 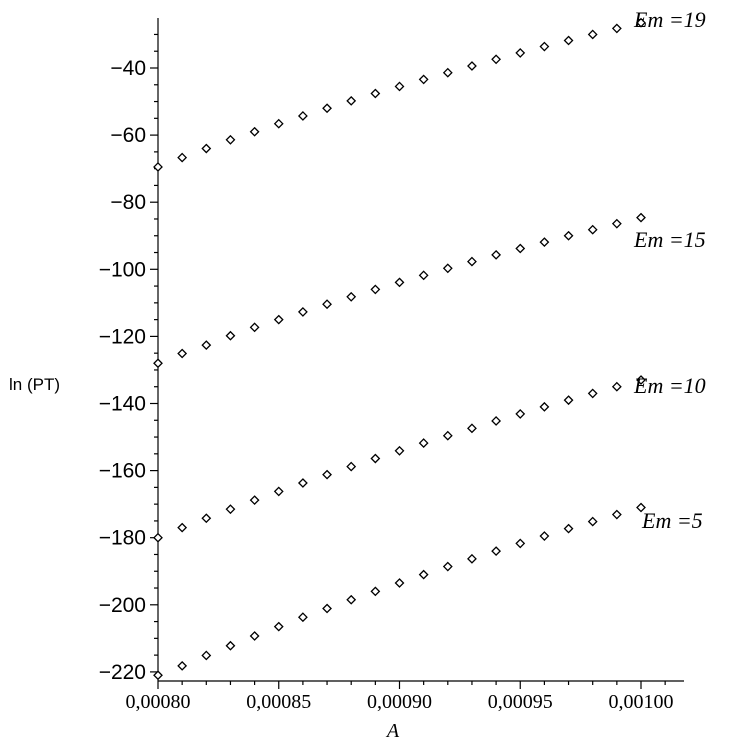 What do you see at coordinates (122, 269) in the screenshot?
I see `y-tick-label: −100` at bounding box center [122, 269].